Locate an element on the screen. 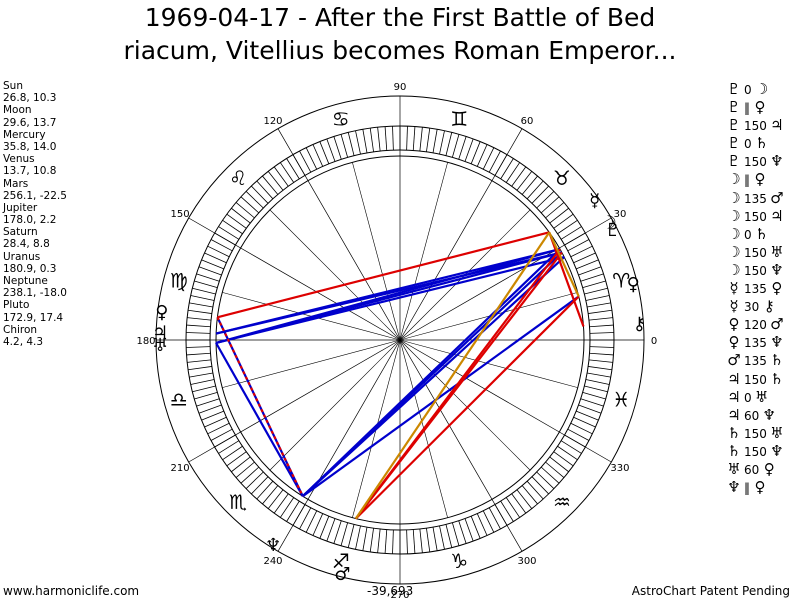  aspect-row: ♇ 0 ♄ is located at coordinates (755, 143).